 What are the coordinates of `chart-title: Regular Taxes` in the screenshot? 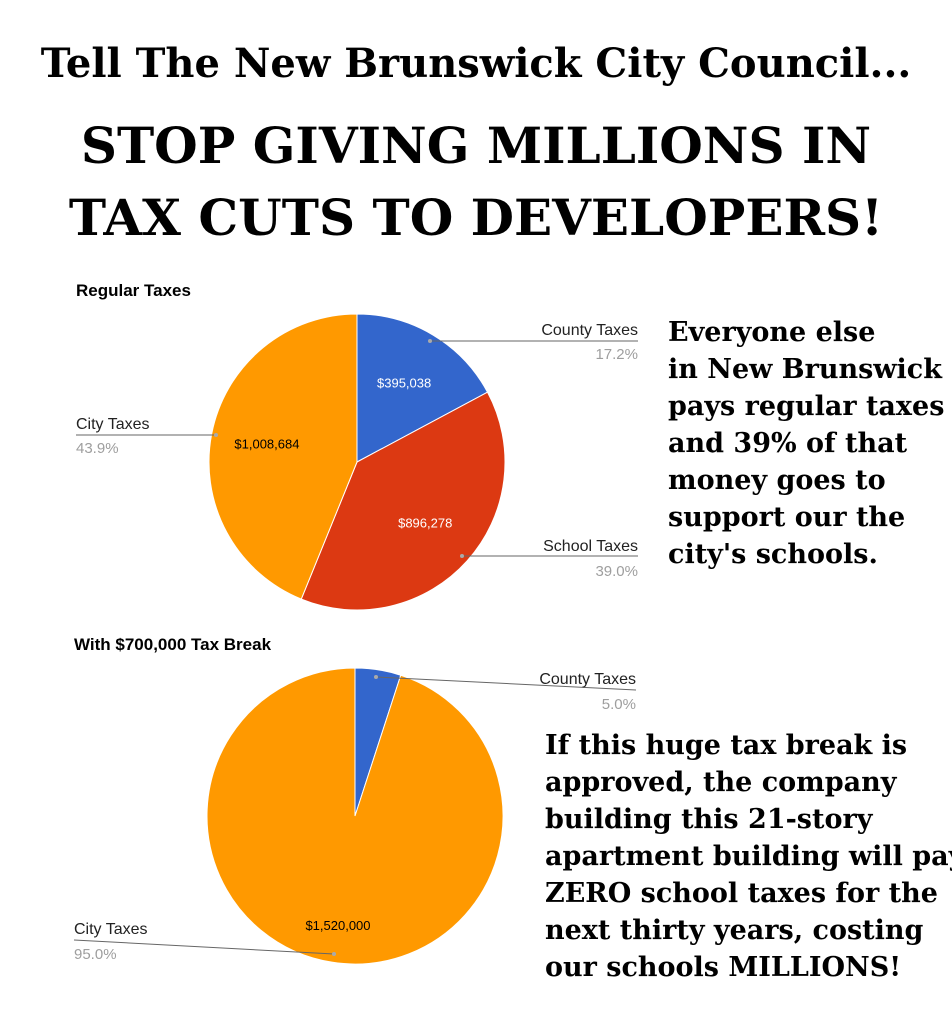 It's located at (133, 290).